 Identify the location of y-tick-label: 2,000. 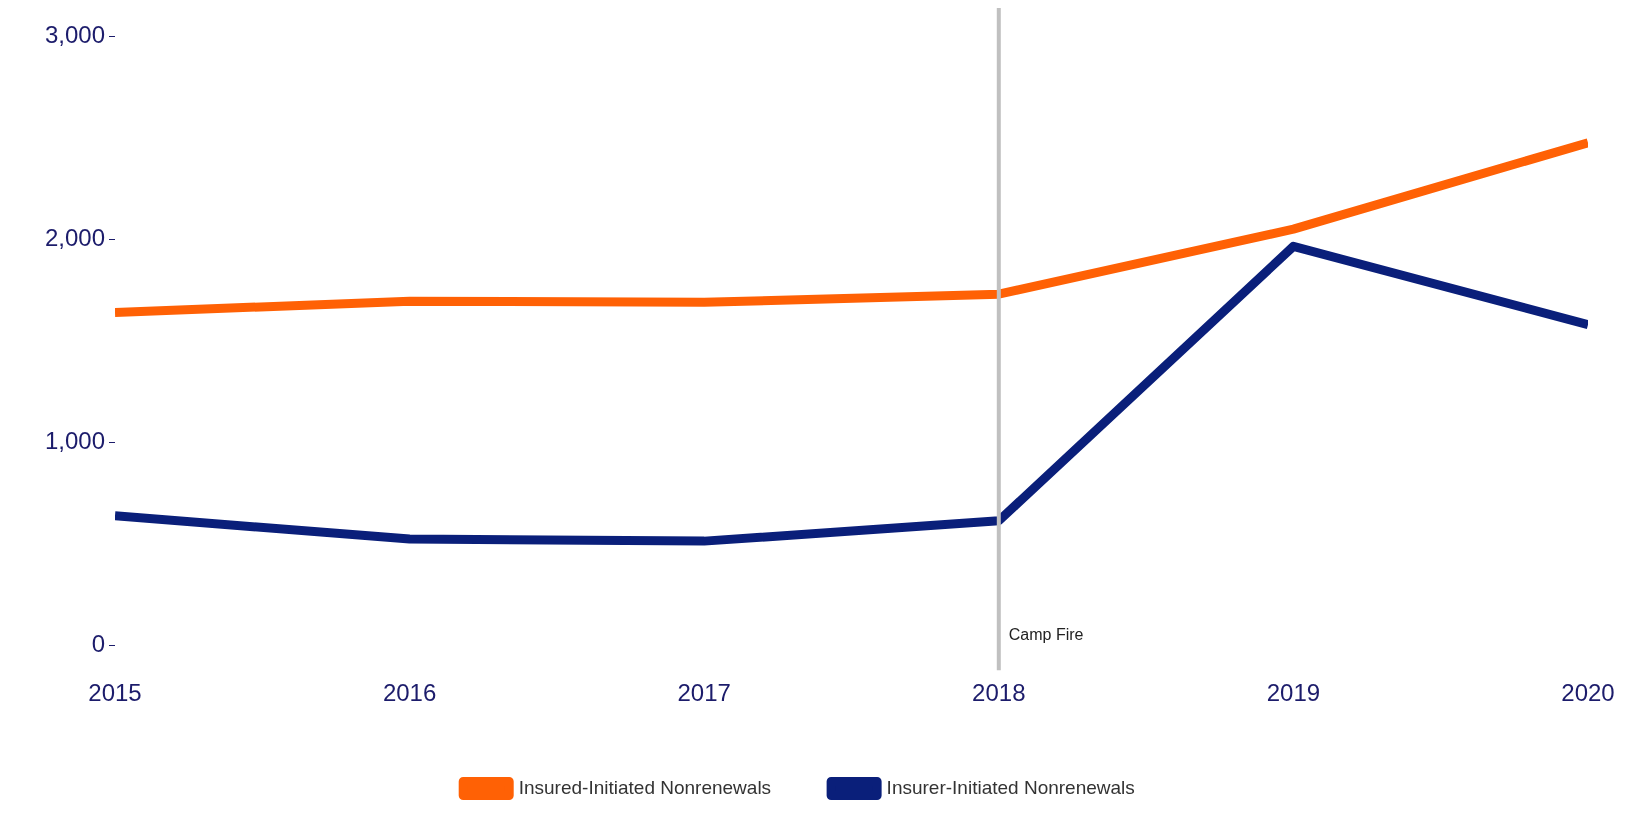
(74, 237).